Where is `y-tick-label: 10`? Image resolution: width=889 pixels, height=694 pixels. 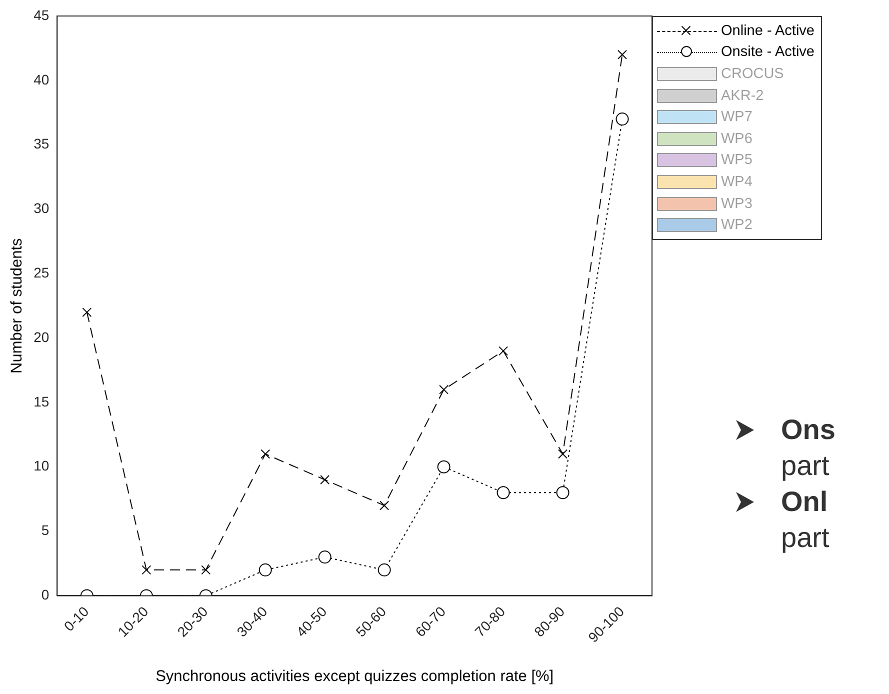
y-tick-label: 10 is located at coordinates (42, 466).